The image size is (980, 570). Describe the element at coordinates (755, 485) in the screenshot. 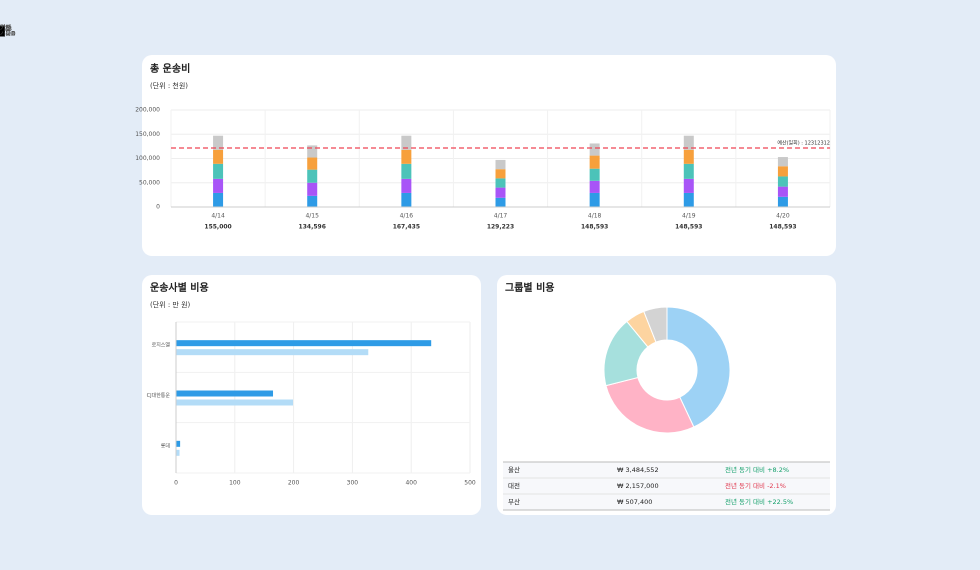

I see `table-cell: 전년 동기 대비 -2.1%` at that location.